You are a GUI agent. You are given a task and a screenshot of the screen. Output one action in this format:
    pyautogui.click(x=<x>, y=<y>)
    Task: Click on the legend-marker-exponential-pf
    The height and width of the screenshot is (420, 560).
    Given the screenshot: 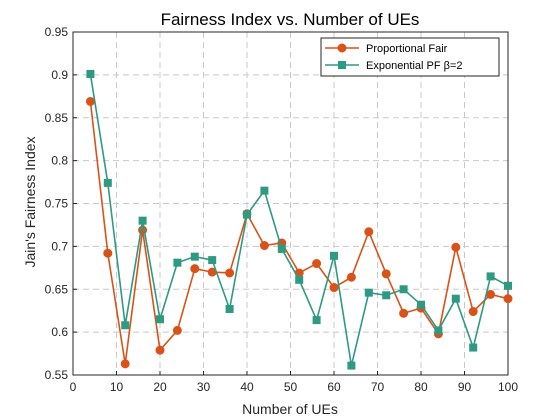 What is the action you would take?
    pyautogui.click(x=342, y=65)
    